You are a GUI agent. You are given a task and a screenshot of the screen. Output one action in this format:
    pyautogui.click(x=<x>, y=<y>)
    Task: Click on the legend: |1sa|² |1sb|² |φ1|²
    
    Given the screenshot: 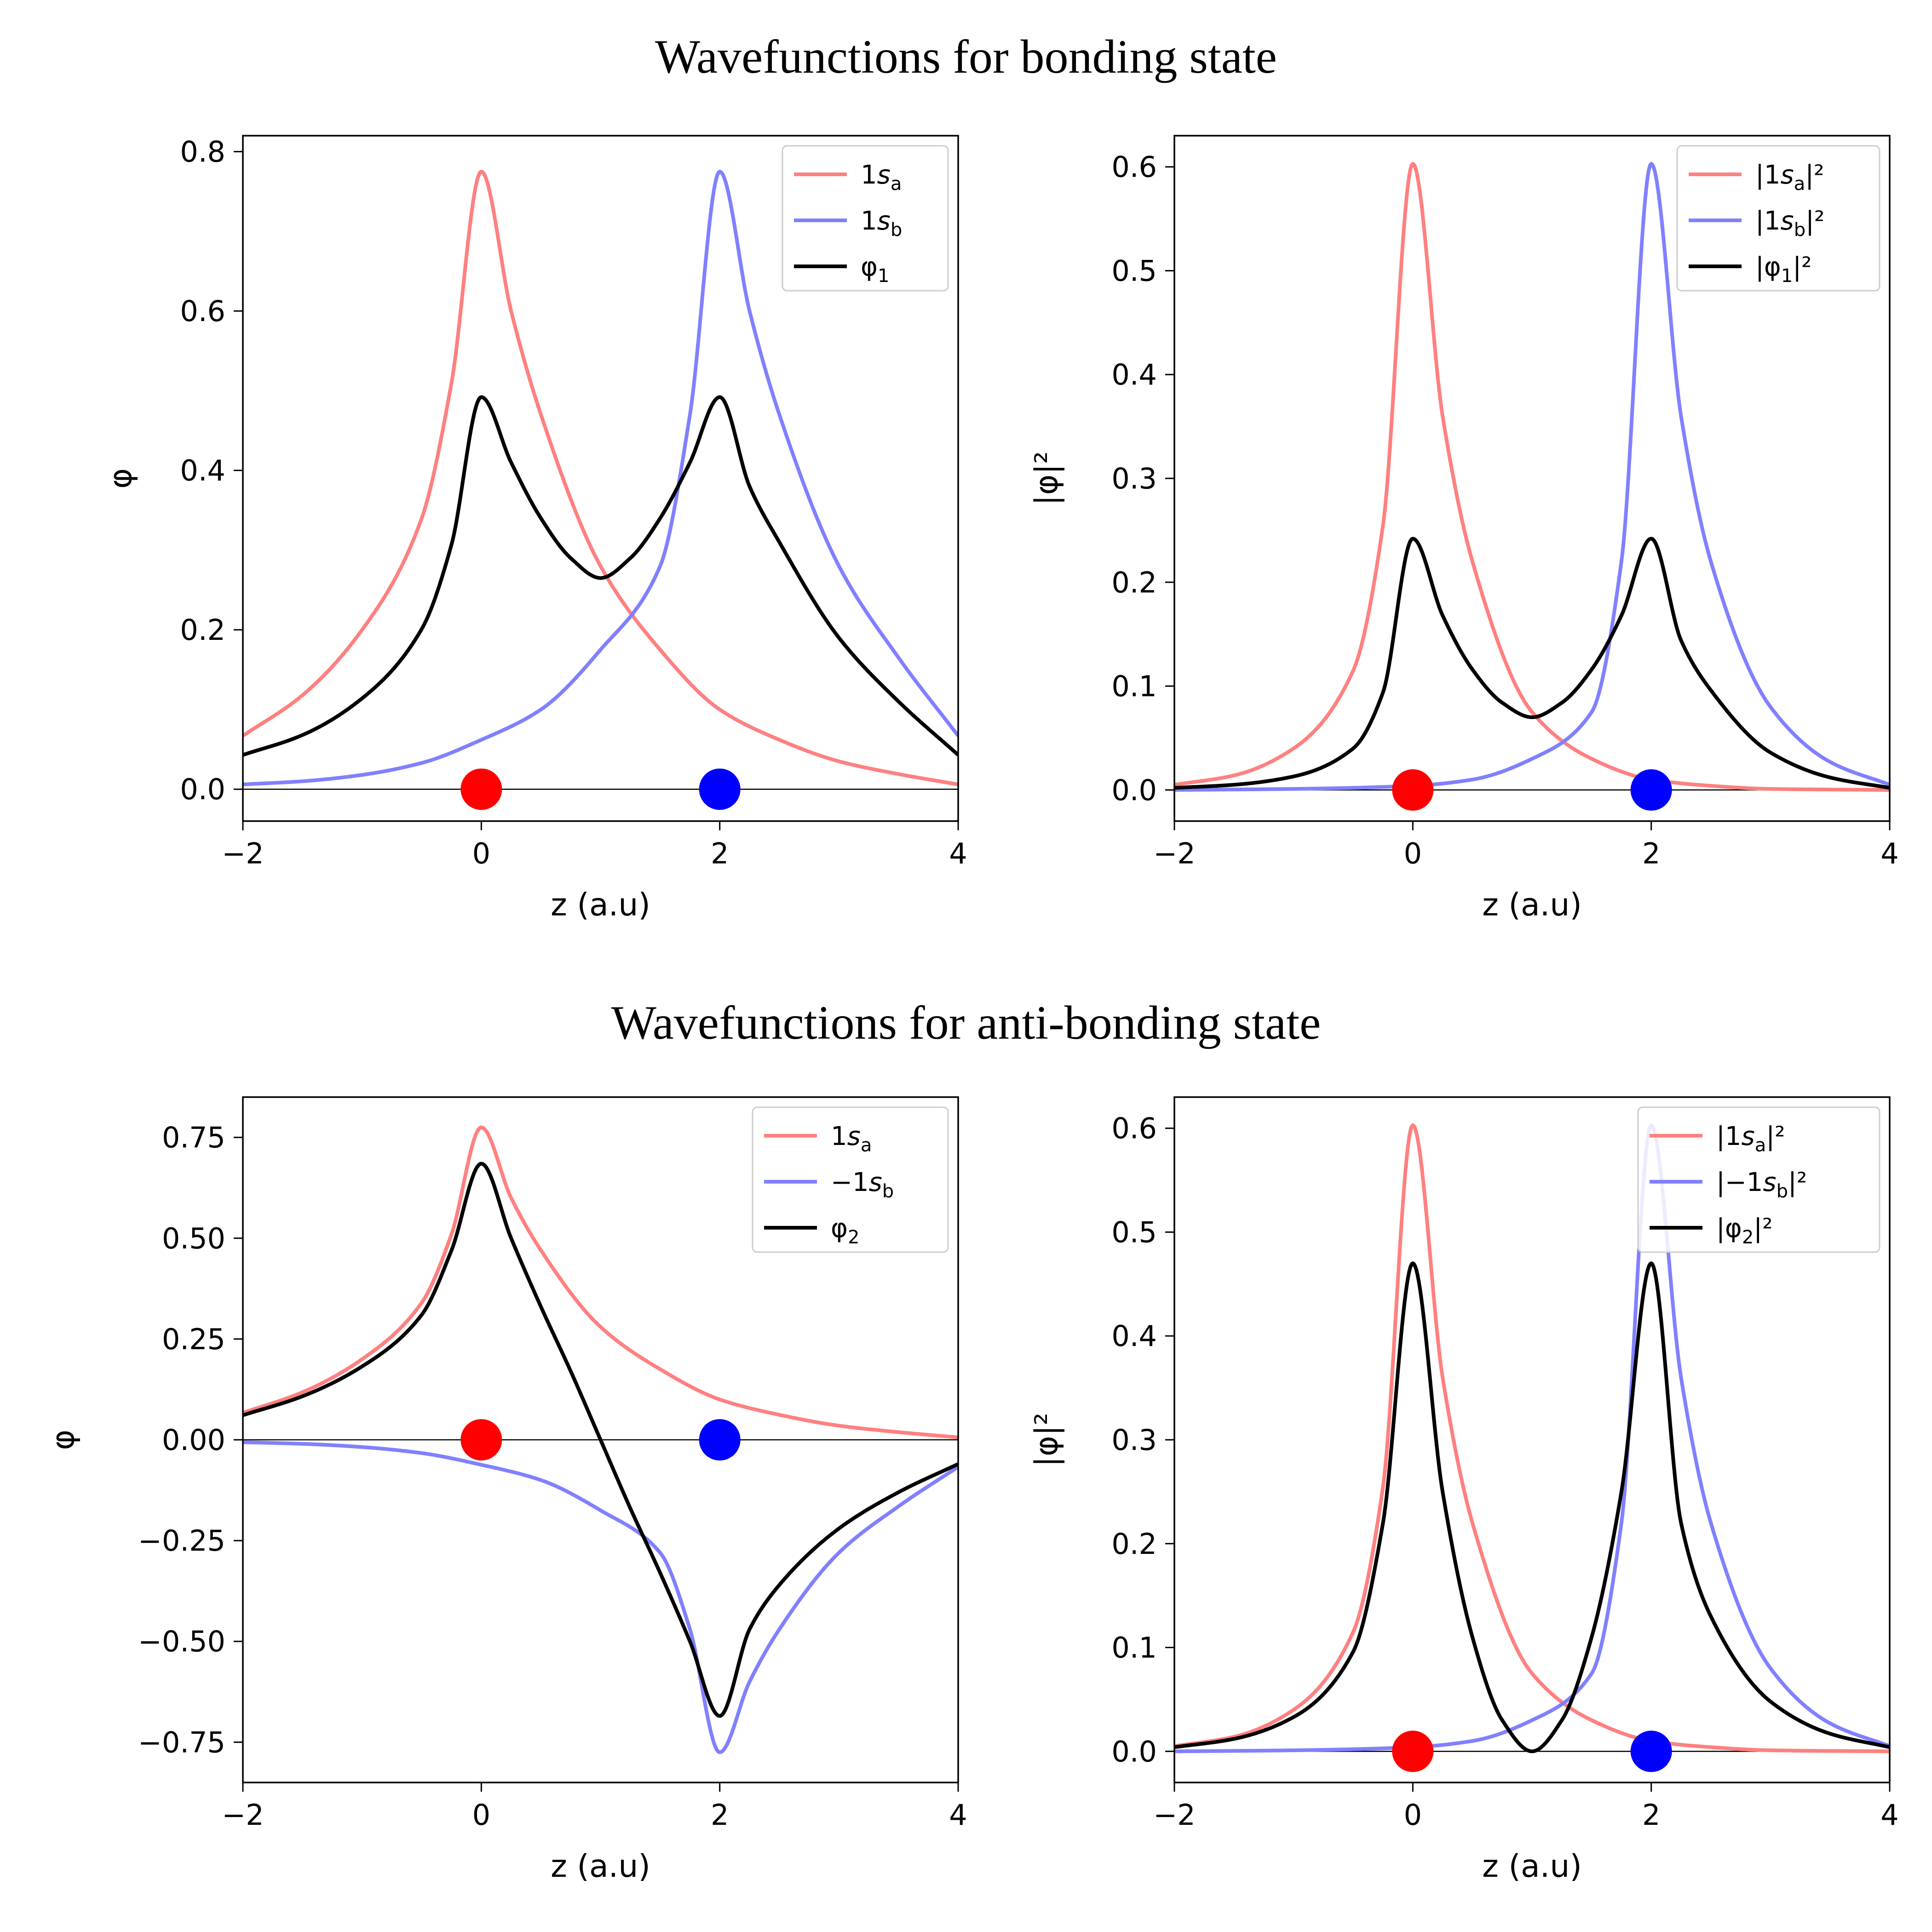 What is the action you would take?
    pyautogui.click(x=1778, y=218)
    